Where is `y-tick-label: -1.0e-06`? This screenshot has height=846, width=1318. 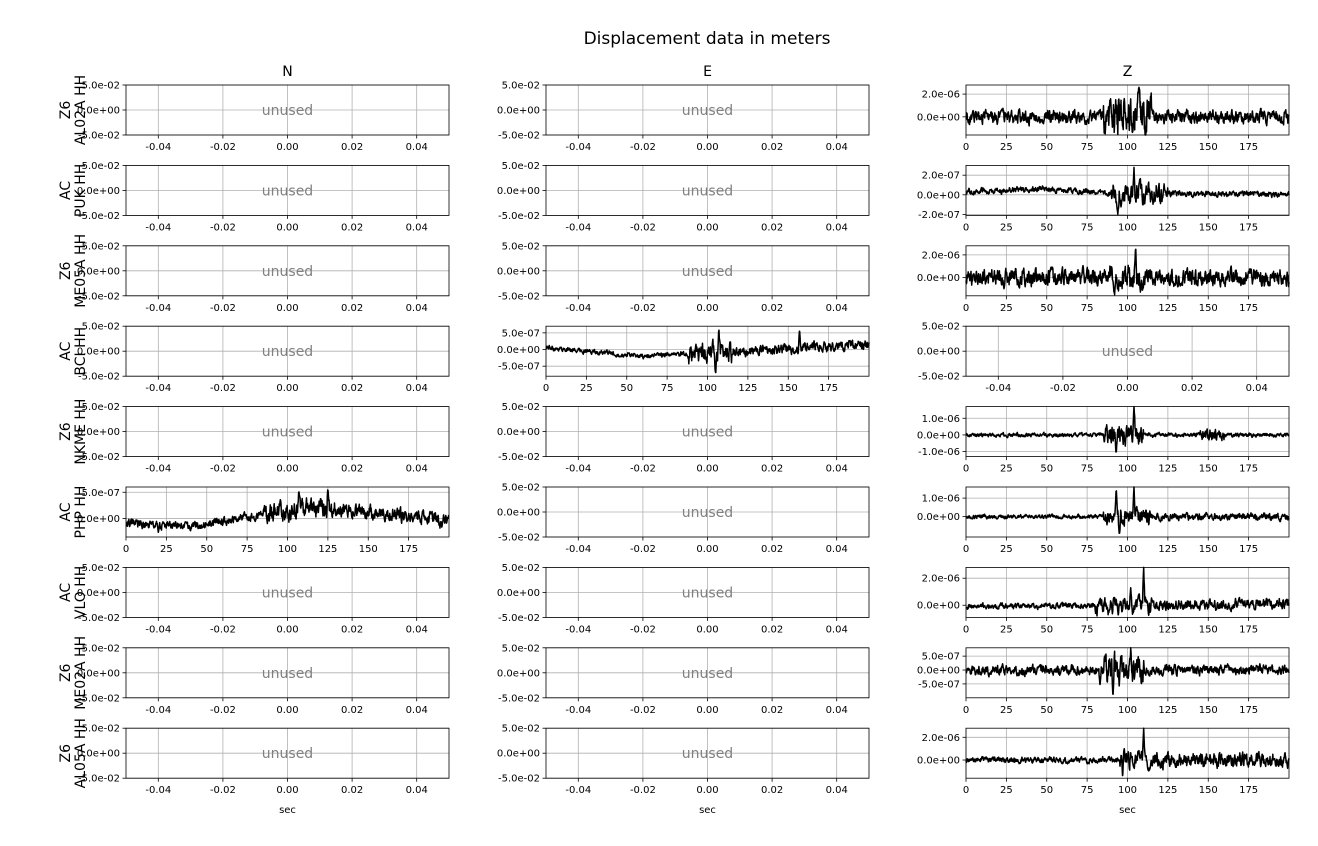 y-tick-label: -1.0e-06 is located at coordinates (939, 452).